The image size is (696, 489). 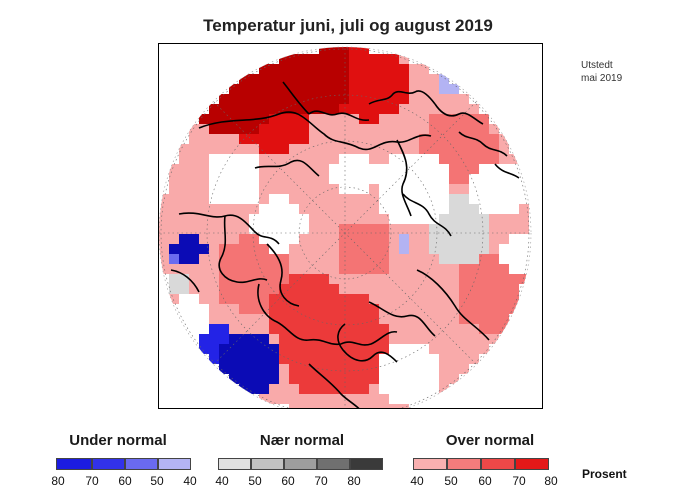 I want to click on issued-note: Utstedt mai 2019, so click(x=621, y=72).